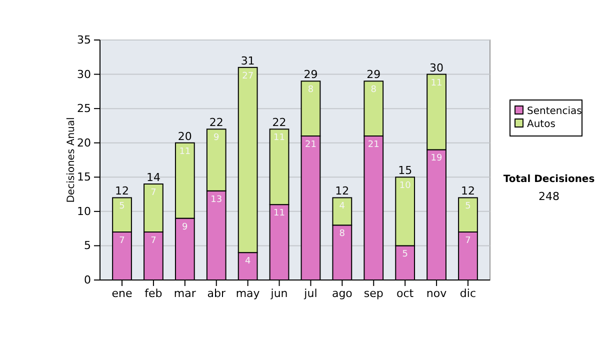 The width and height of the screenshot is (600, 340). What do you see at coordinates (374, 293) in the screenshot?
I see `x-tick-label: sep` at bounding box center [374, 293].